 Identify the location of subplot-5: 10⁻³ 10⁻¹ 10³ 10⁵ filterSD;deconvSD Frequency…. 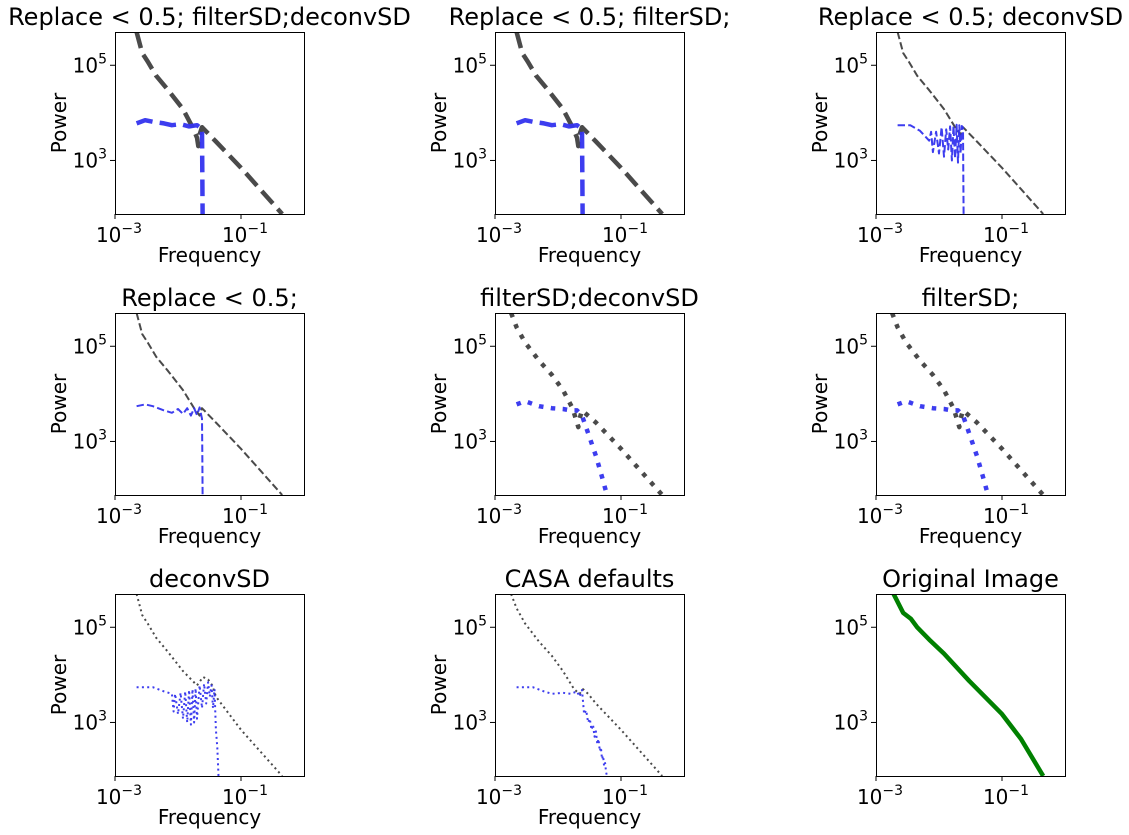
(563, 416).